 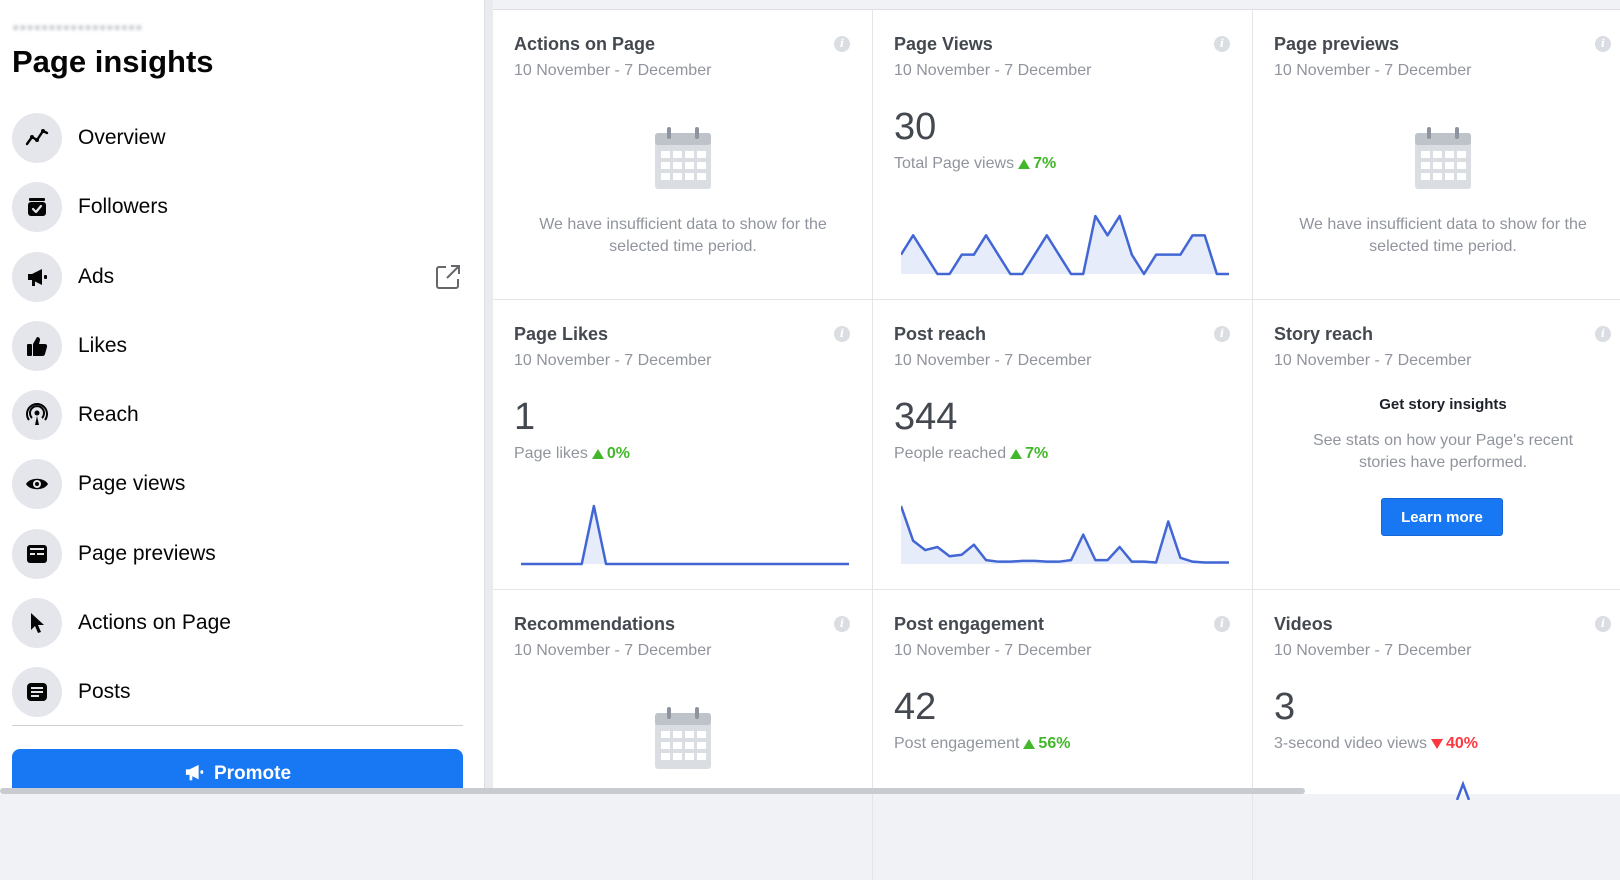 I want to click on sidebar-item-label: Posts, so click(x=104, y=691).